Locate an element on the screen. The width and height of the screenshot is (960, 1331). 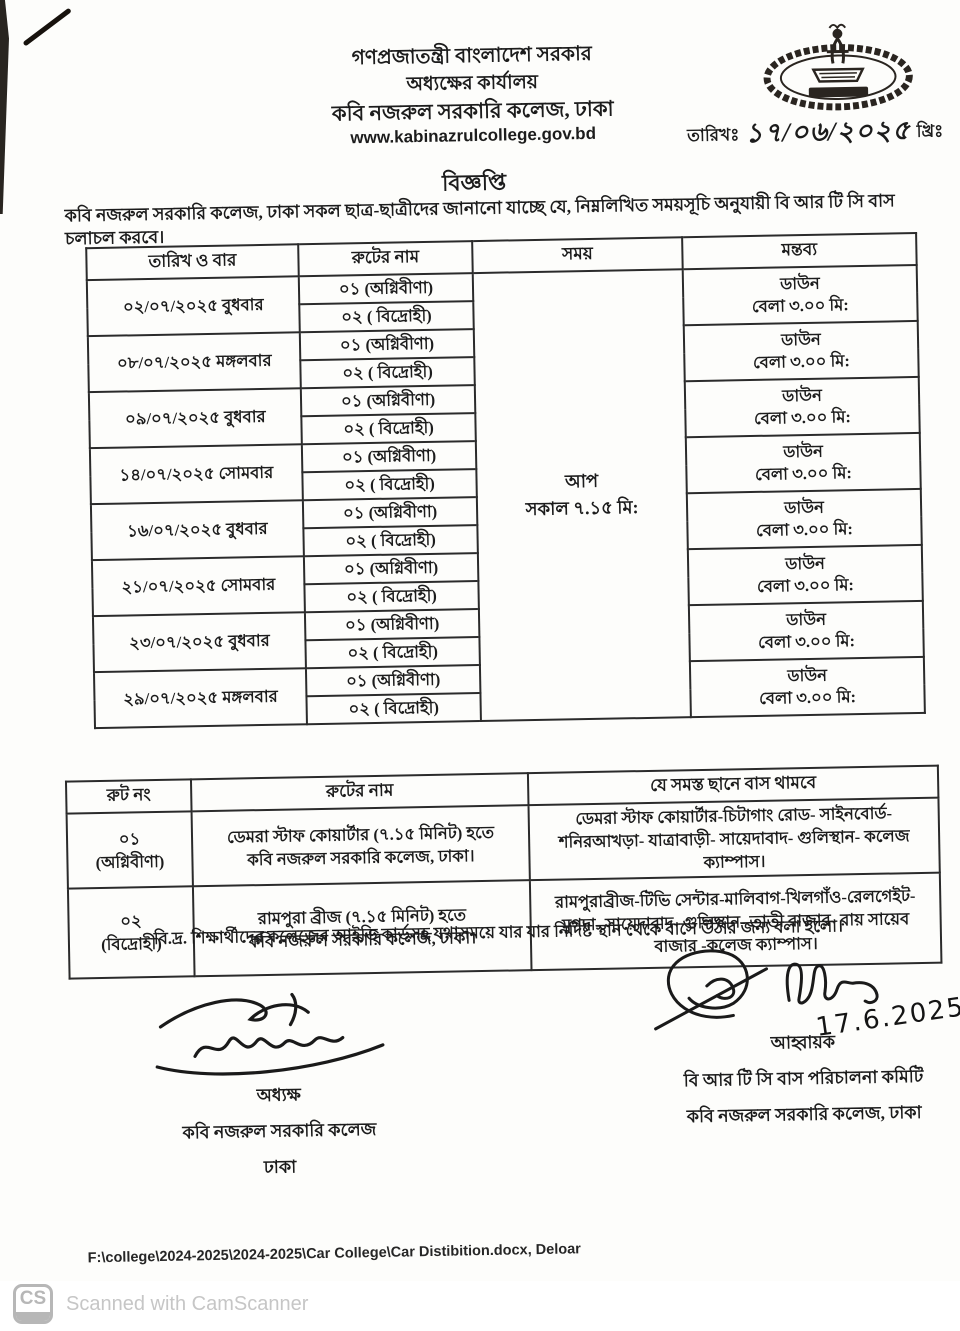
camscanner-bar: CS Scanned with CamScanner is located at coordinates (480, 1306).